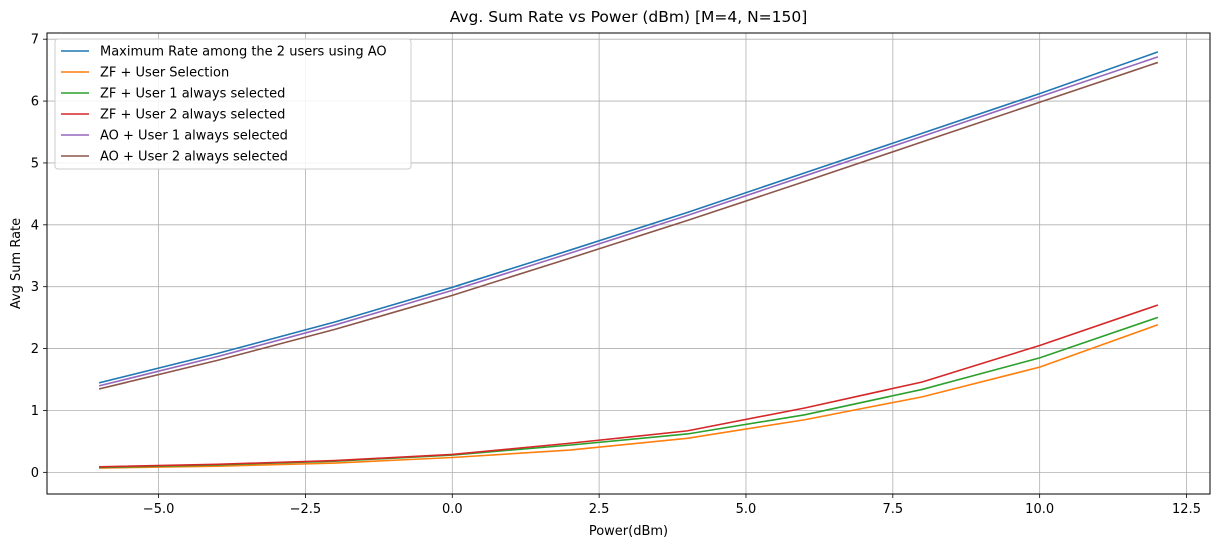 The image size is (1220, 551). I want to click on legend-box, so click(233, 104).